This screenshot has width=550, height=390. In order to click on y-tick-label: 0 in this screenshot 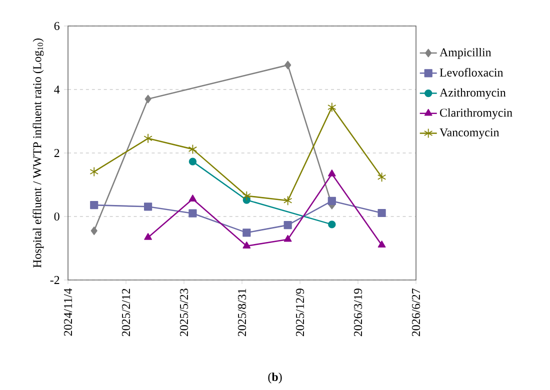, I will do `click(57, 216)`.